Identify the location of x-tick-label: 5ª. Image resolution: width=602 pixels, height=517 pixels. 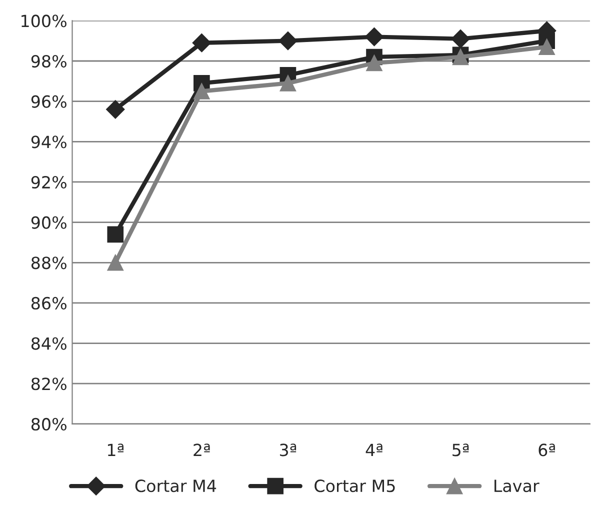
(460, 450).